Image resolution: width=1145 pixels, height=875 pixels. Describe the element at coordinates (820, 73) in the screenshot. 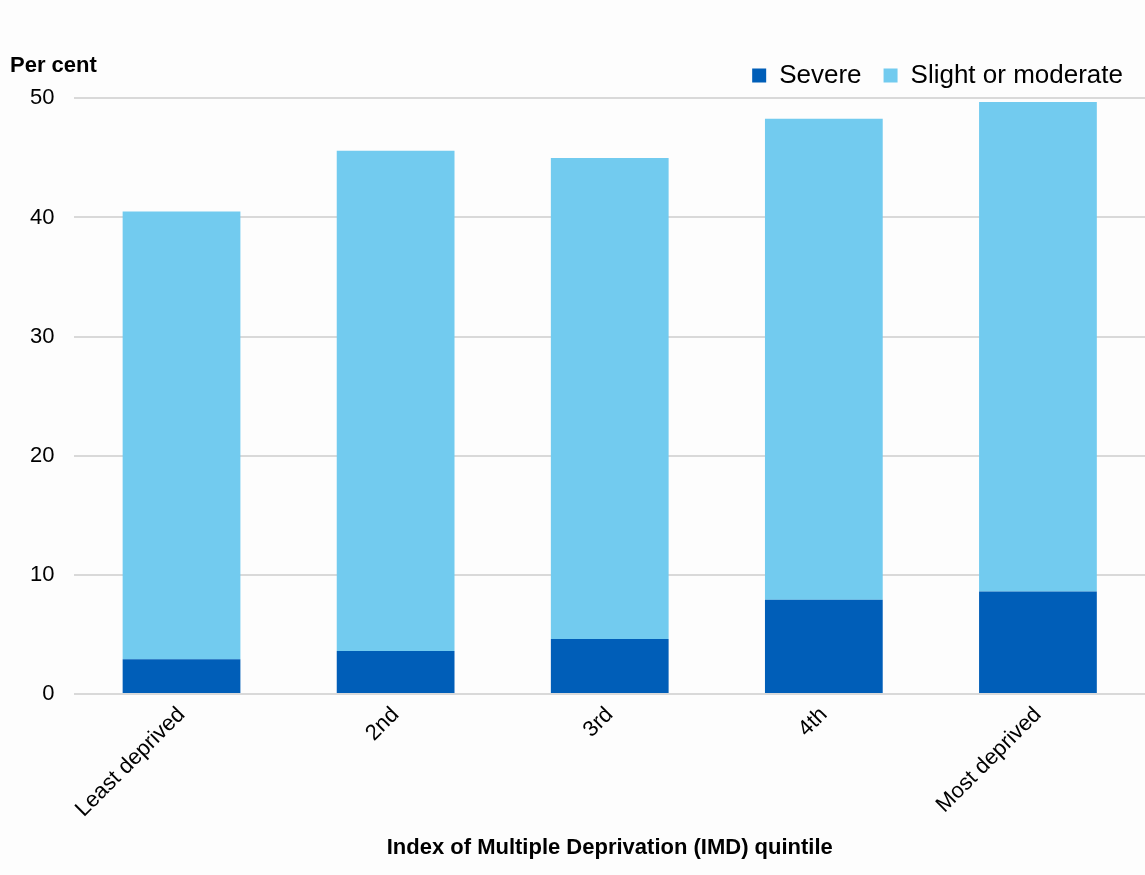

I see `legend-label: Severe` at that location.